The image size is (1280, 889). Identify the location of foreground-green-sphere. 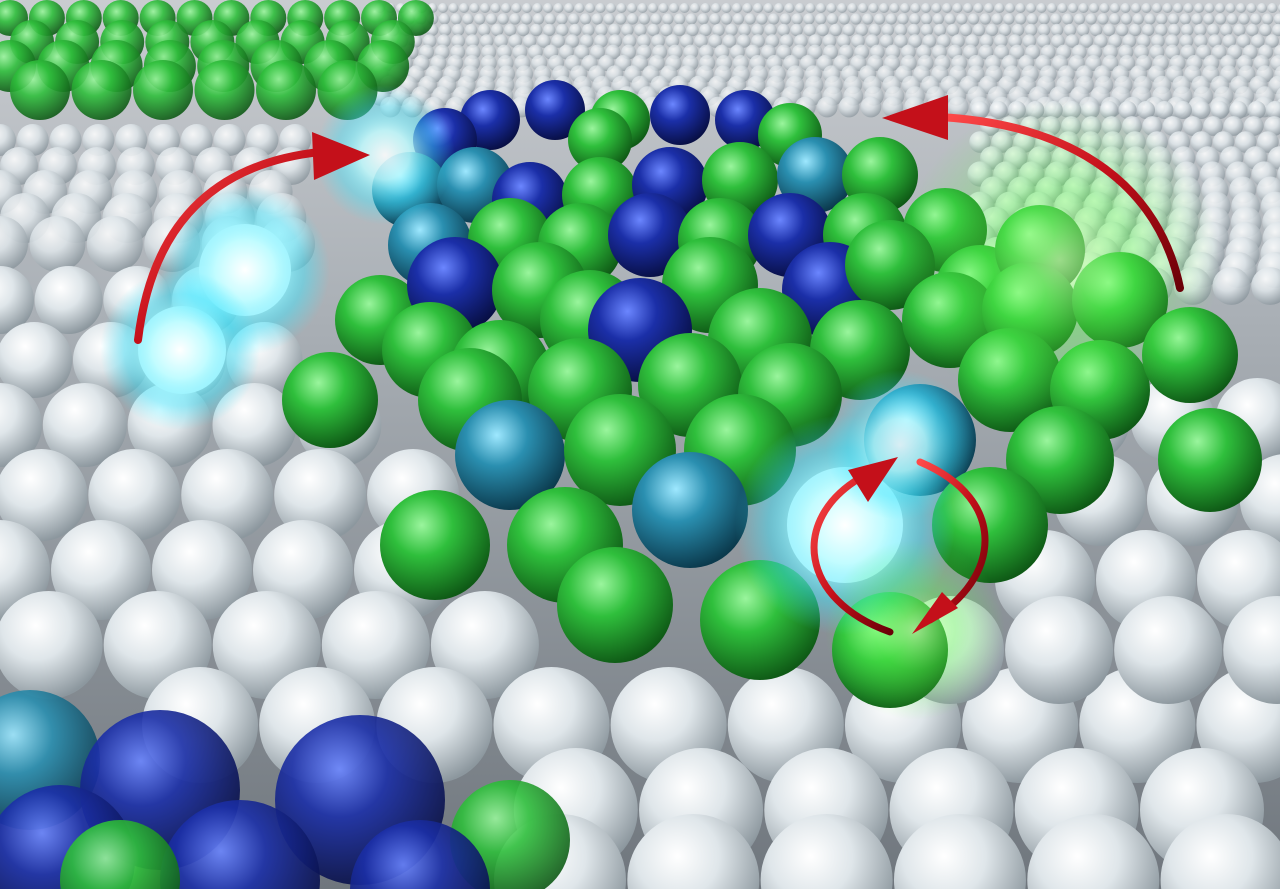
(120, 854).